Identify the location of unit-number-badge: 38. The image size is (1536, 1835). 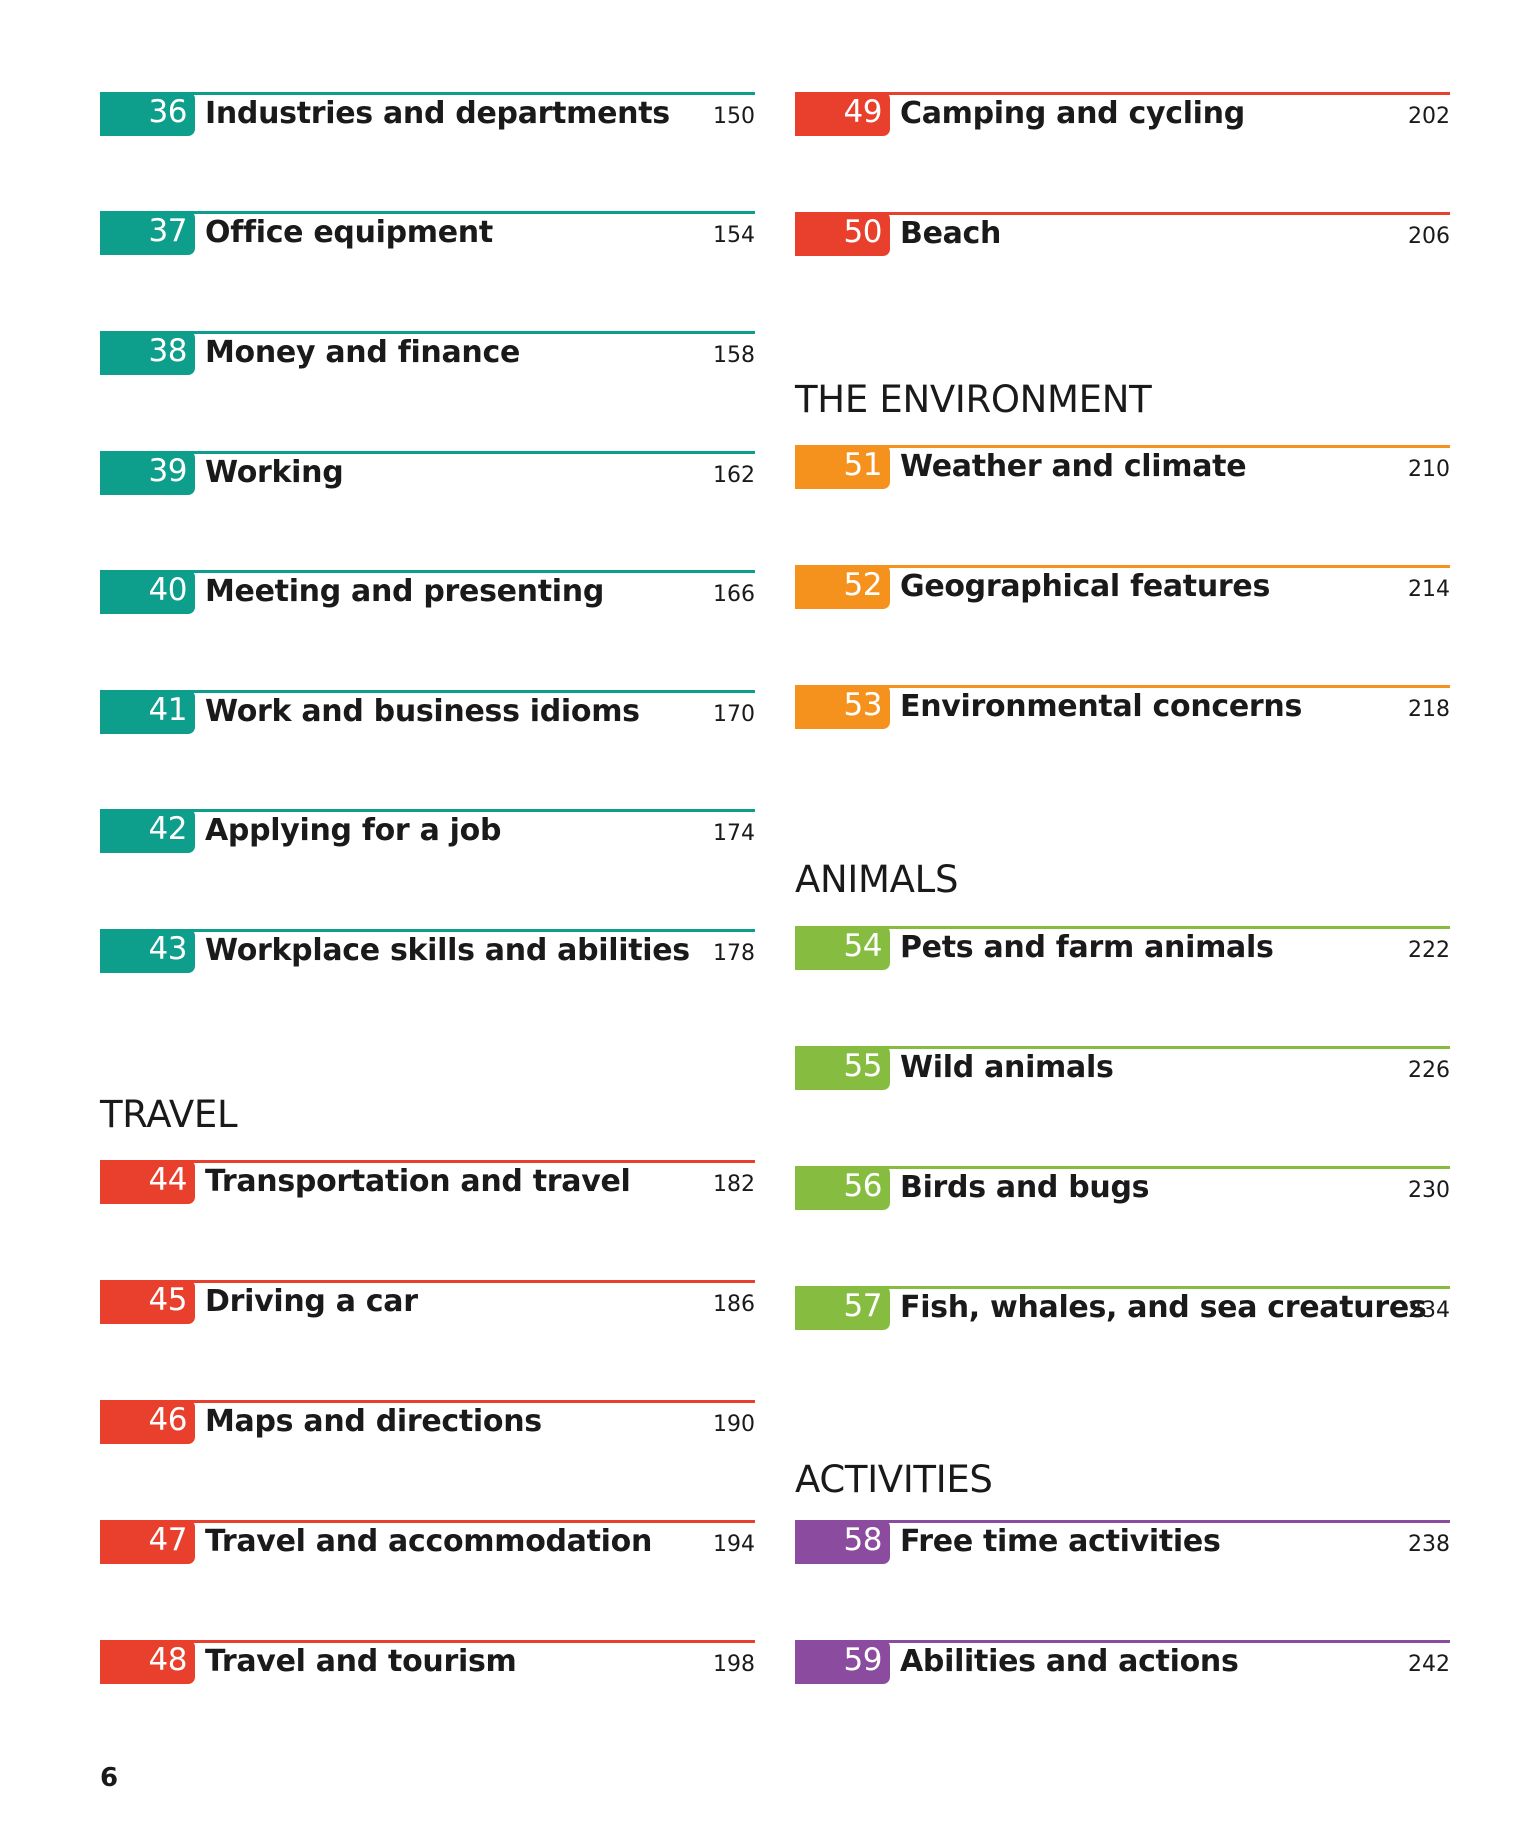
(147, 353).